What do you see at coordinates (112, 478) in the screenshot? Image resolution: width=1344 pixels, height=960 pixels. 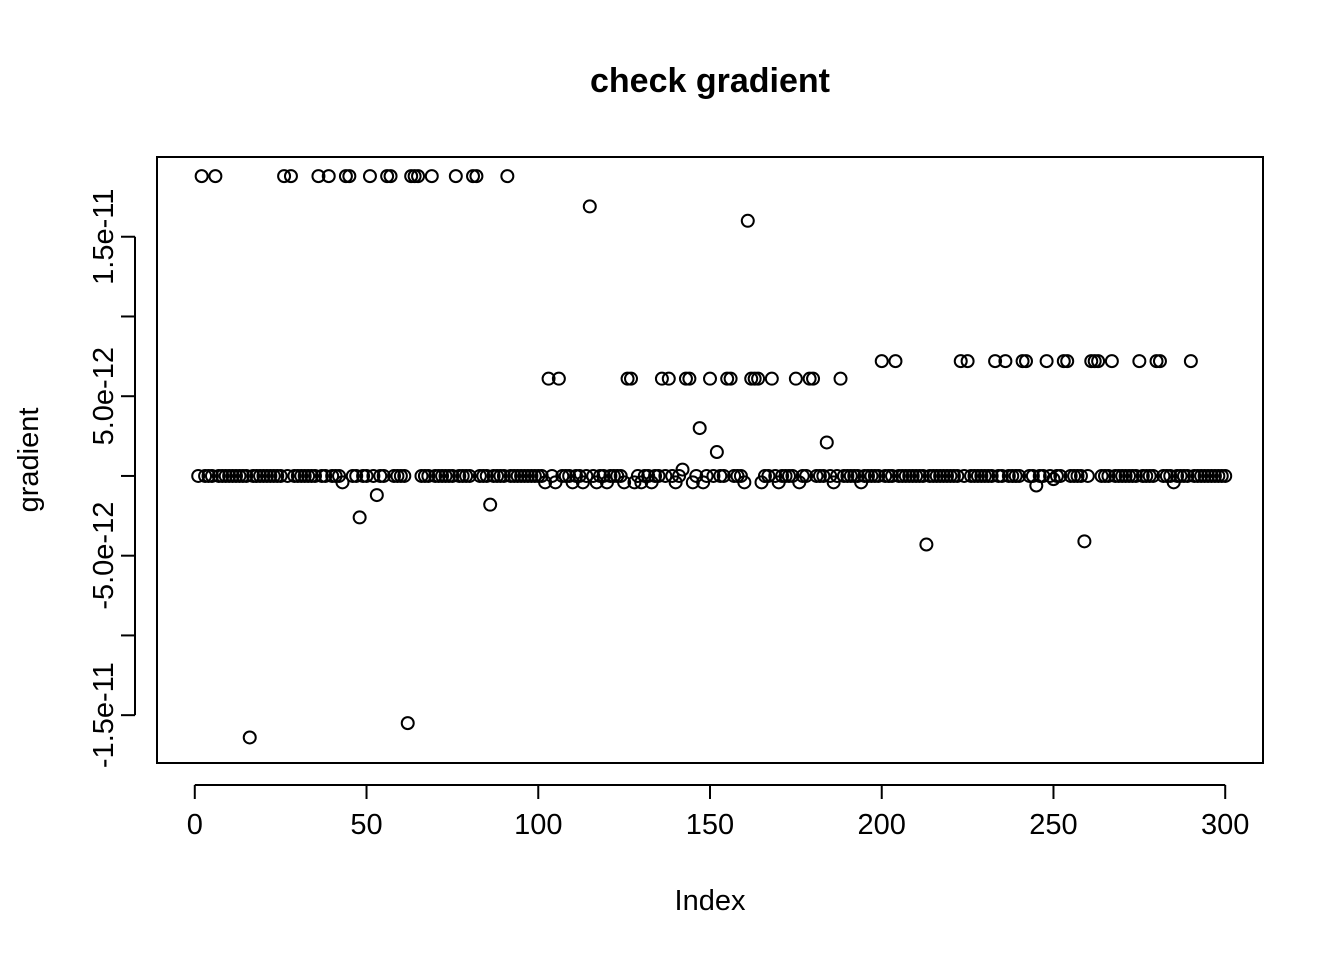 I see `y-axis: -1.5e-11 -5.0e-12 5.0e-12 1.5e-11` at bounding box center [112, 478].